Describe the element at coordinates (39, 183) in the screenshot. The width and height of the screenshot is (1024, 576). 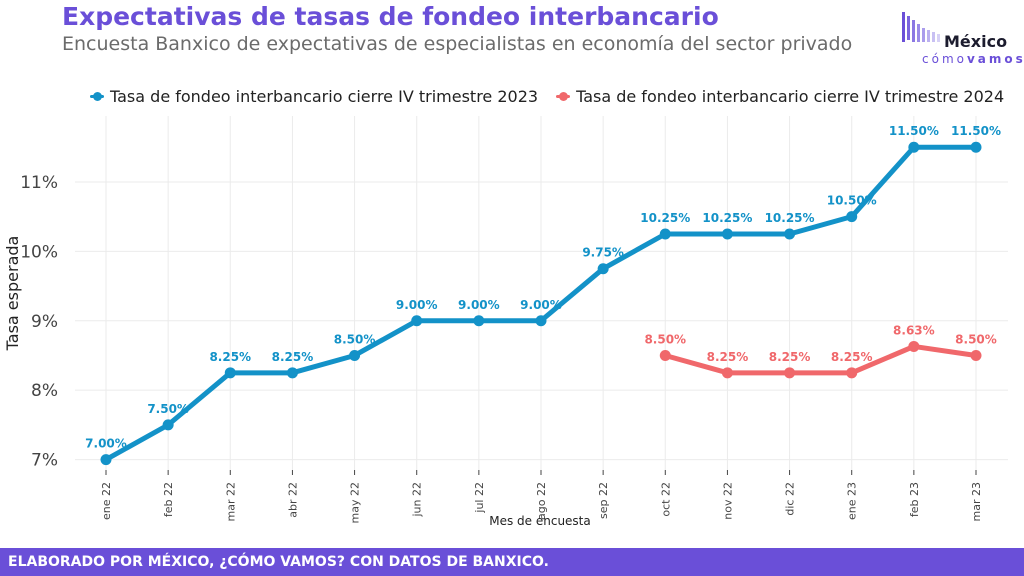
I see `y-tick-label: 11%` at that location.